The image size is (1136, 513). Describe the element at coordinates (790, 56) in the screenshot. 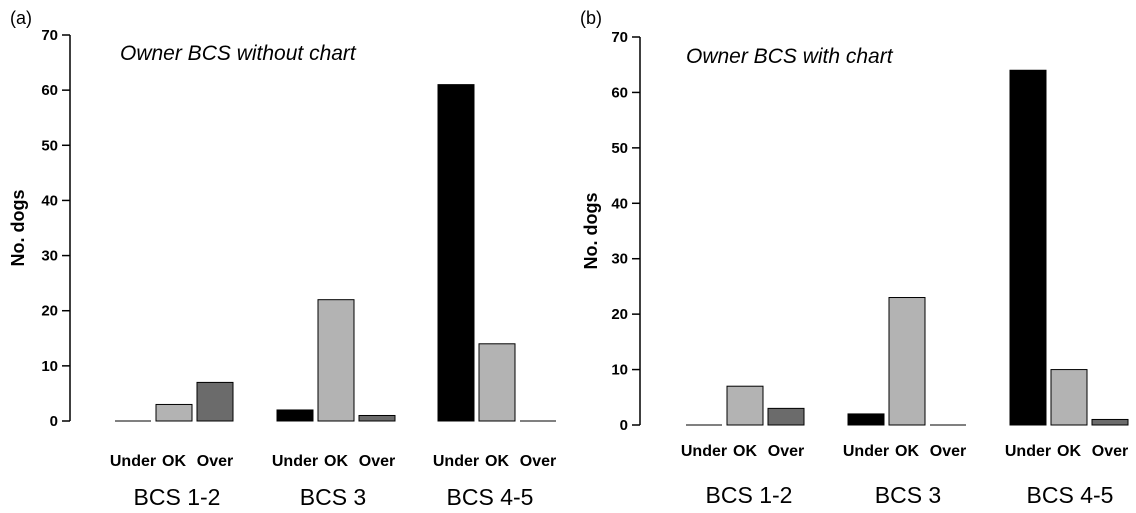

I see `chart-title: Owner BCS with chart` at that location.